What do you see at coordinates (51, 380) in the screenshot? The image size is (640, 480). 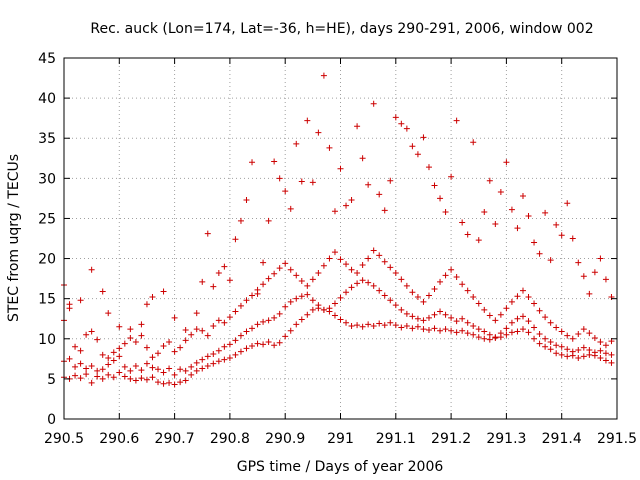 I see `y-tick-label: 5` at bounding box center [51, 380].